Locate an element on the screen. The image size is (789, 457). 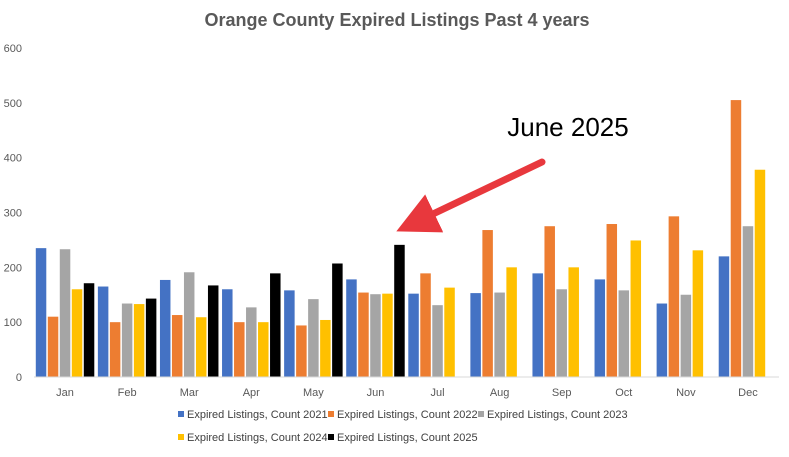
annotation-text: June 2025 is located at coordinates (567, 127).